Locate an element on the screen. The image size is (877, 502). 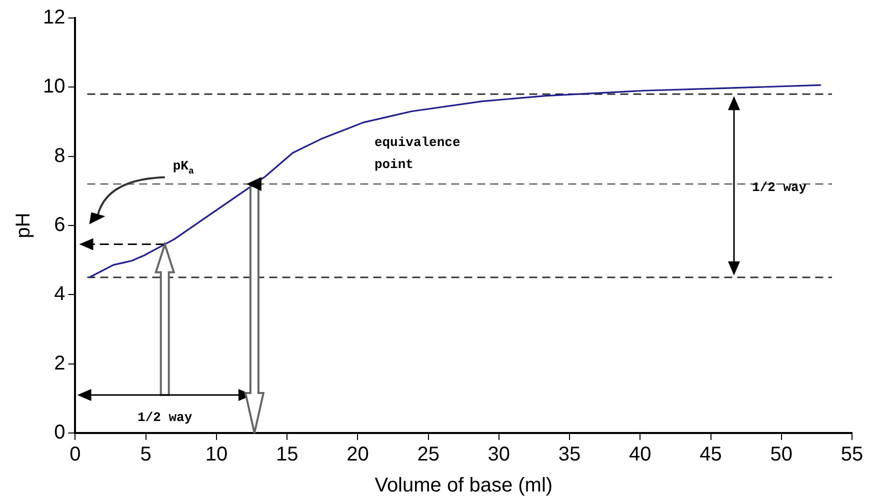
x-tick-label: 25 is located at coordinates (428, 455).